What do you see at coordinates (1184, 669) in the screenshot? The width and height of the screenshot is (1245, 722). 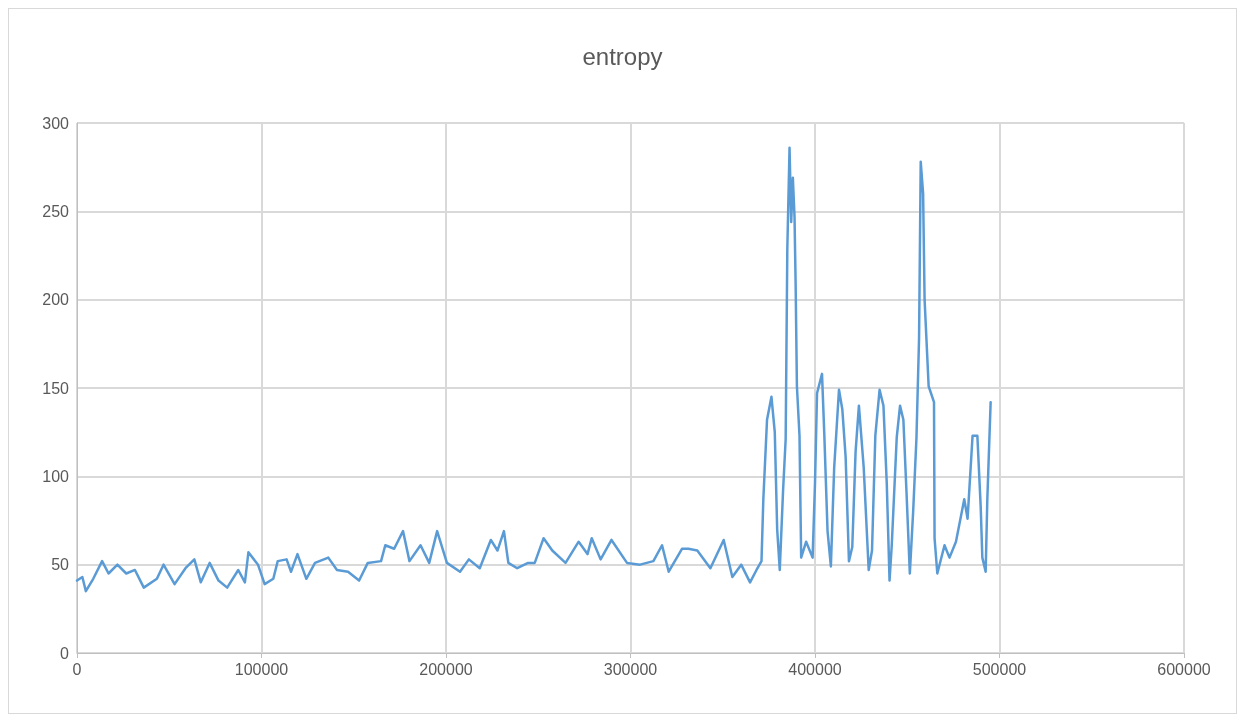 I see `x-tick-label: 600000` at bounding box center [1184, 669].